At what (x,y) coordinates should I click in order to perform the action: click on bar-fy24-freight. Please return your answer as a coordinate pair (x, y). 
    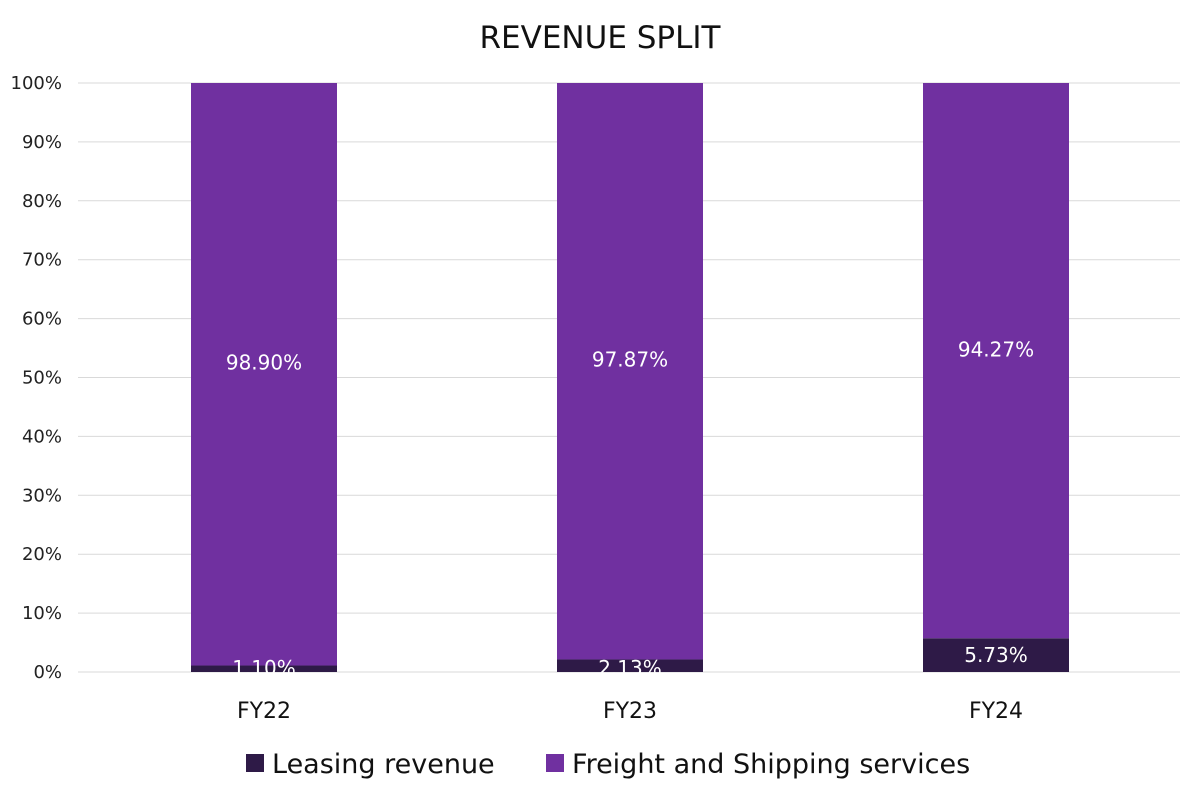
    Looking at the image, I should click on (996, 361).